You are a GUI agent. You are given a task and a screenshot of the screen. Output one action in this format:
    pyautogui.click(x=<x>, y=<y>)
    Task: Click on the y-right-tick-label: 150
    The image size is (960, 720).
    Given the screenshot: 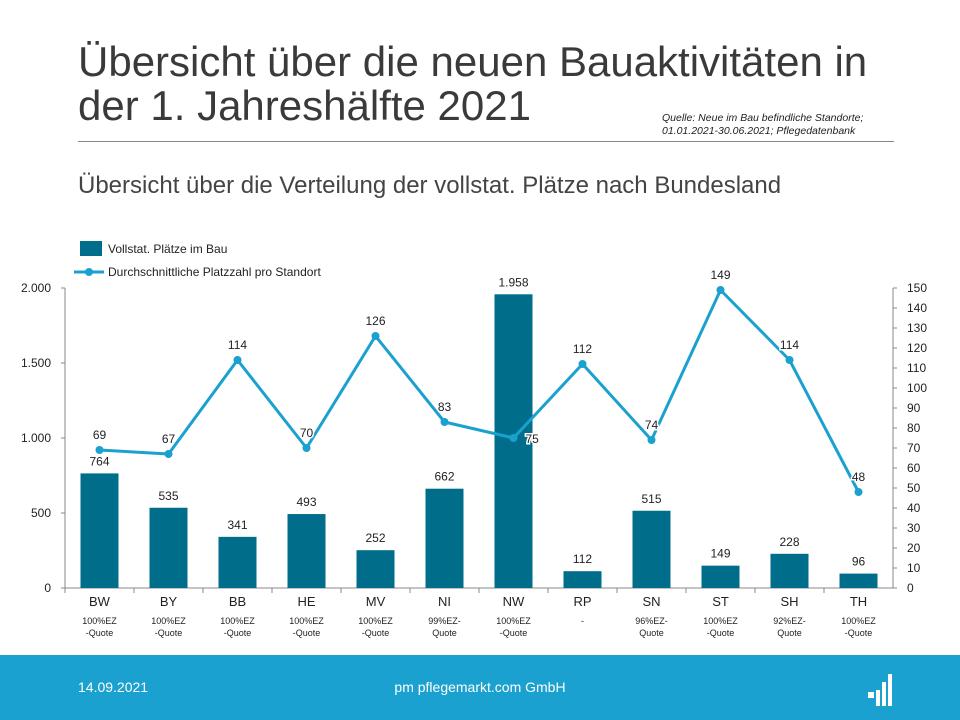 What is the action you would take?
    pyautogui.click(x=917, y=288)
    